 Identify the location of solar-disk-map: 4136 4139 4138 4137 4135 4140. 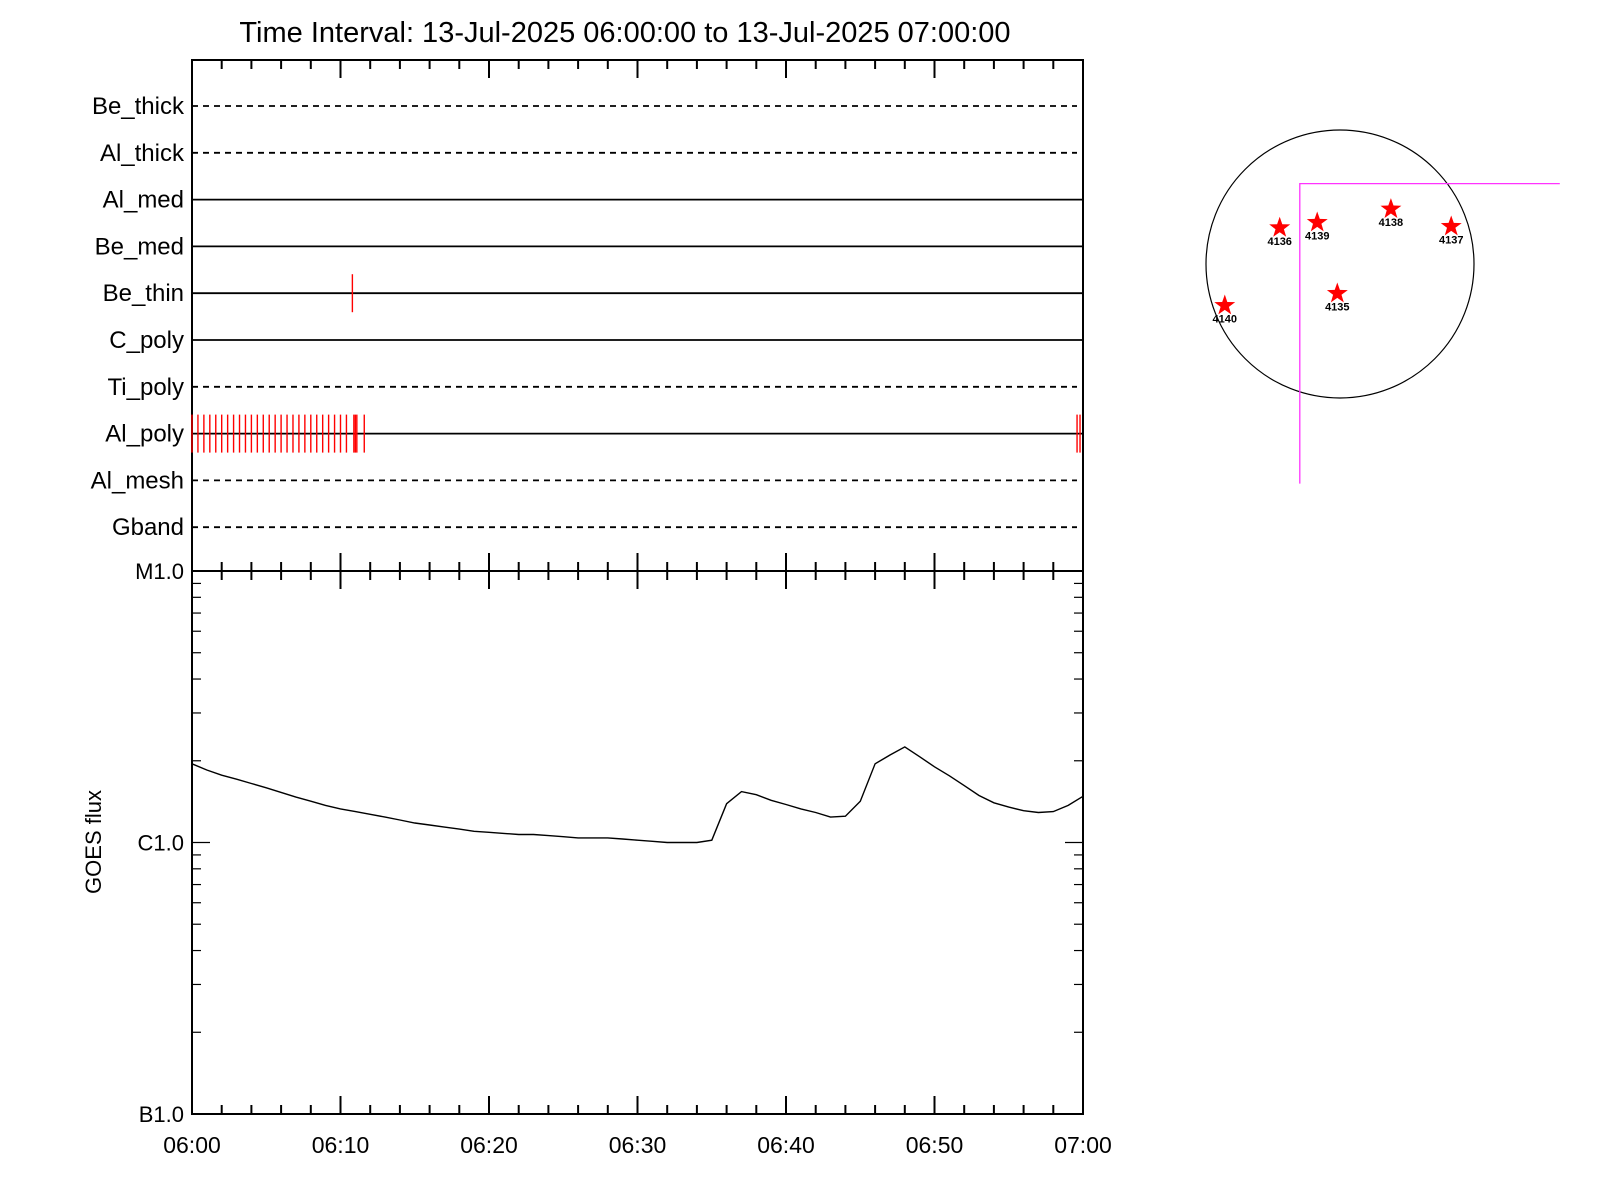
(1382, 306).